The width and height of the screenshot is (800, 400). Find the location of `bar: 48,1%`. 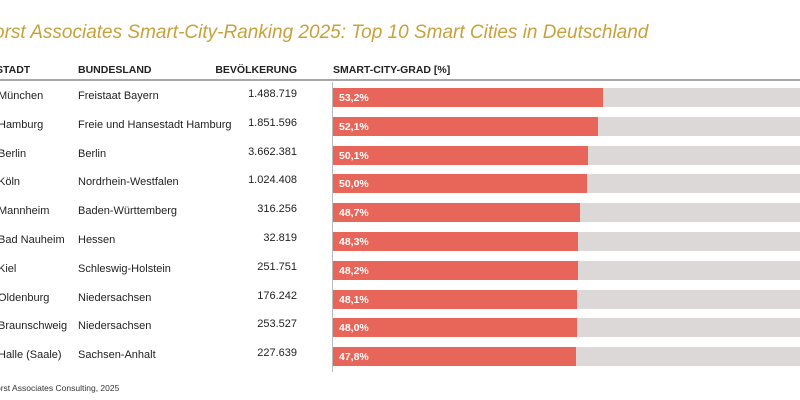

bar: 48,1% is located at coordinates (455, 299).